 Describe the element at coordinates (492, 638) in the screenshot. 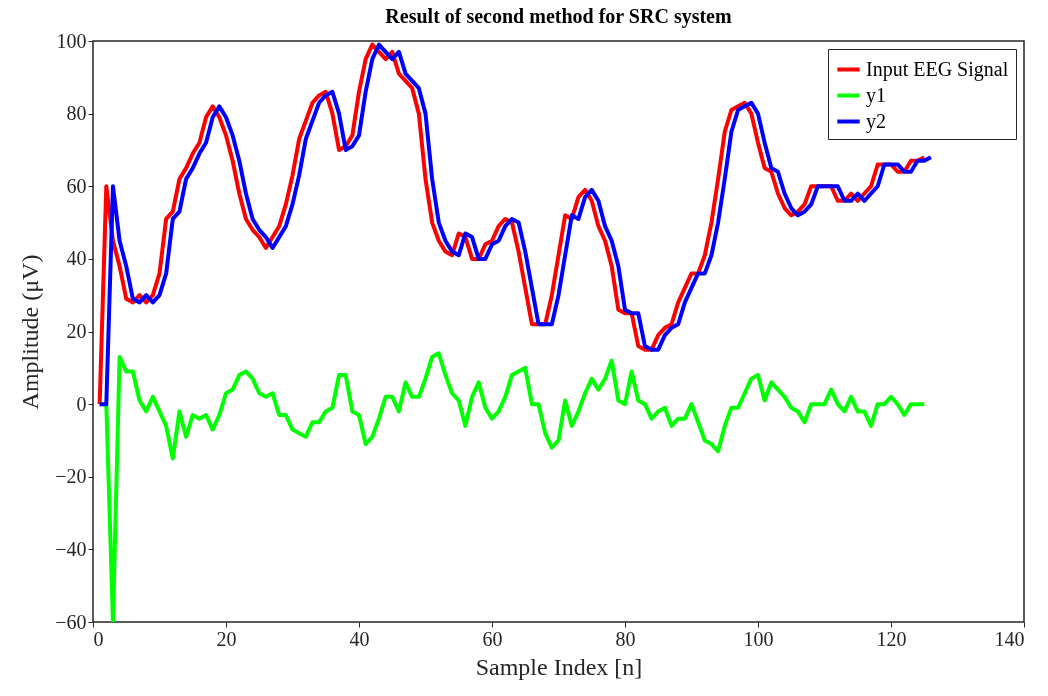

I see `x-tick-label: 60` at that location.